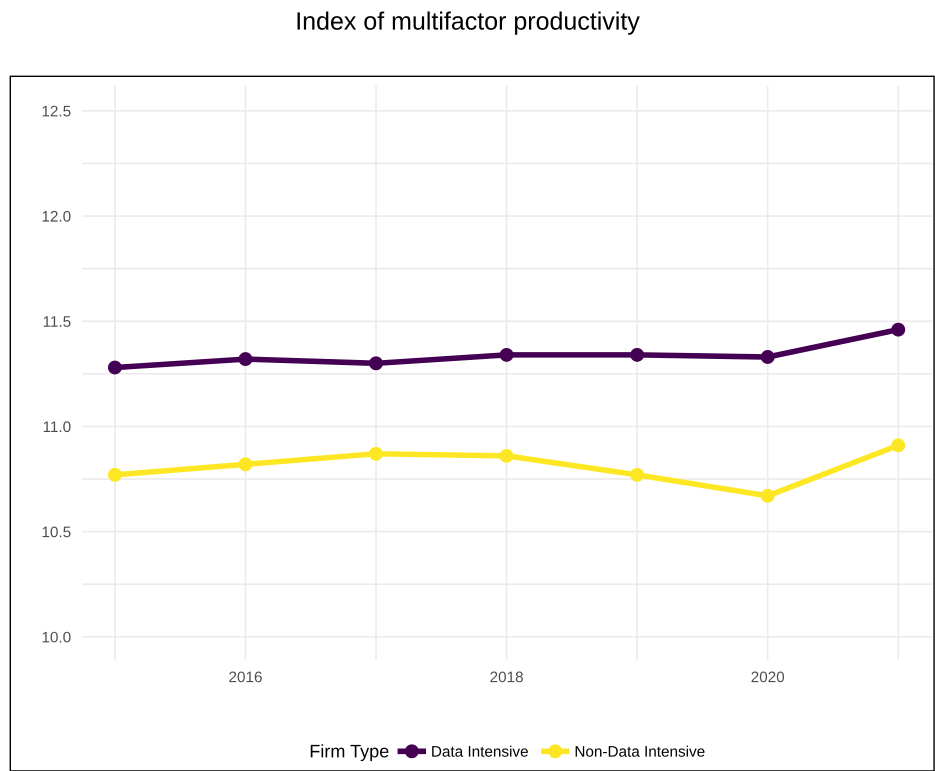  Describe the element at coordinates (640, 751) in the screenshot. I see `legend-label: Non-Data Intensive` at that location.